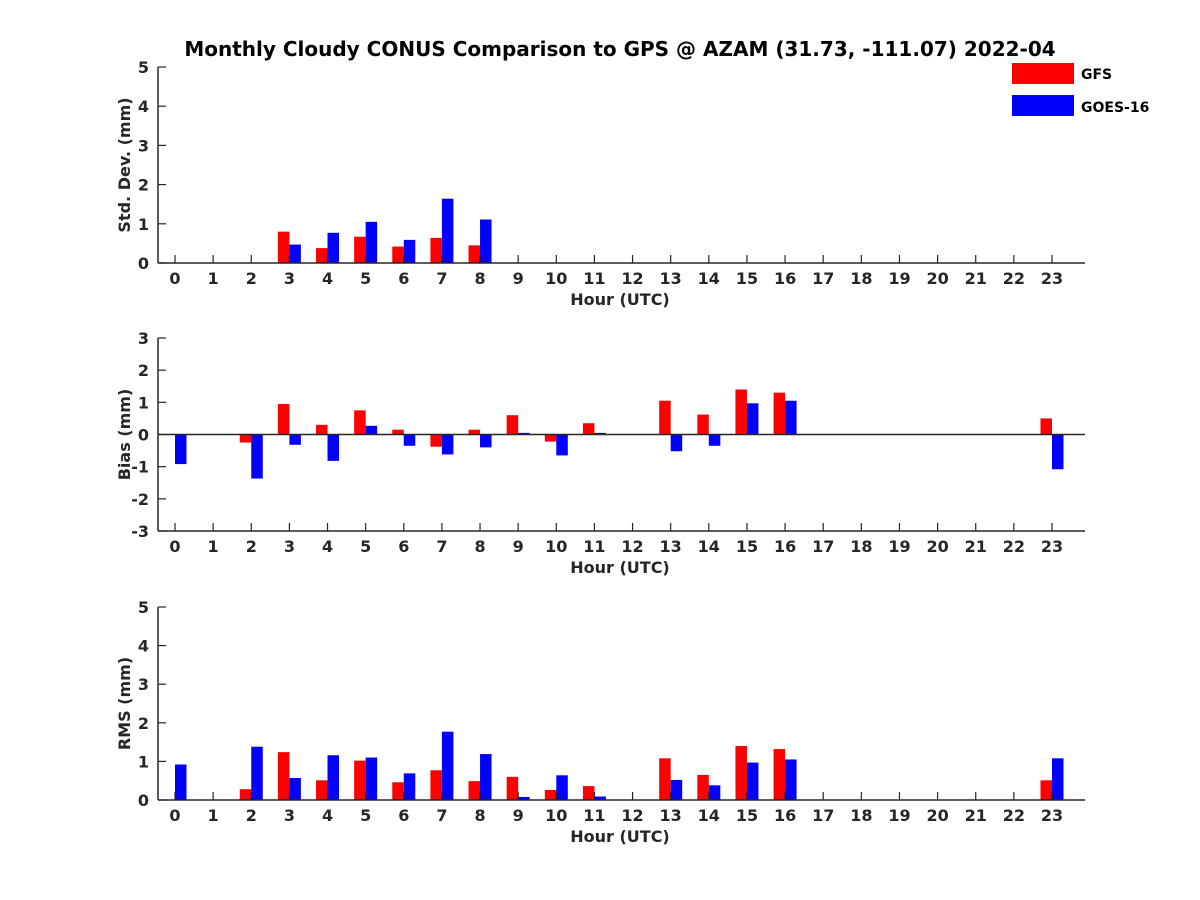 The height and width of the screenshot is (900, 1200). I want to click on x-tick-label-std: 19, so click(899, 278).